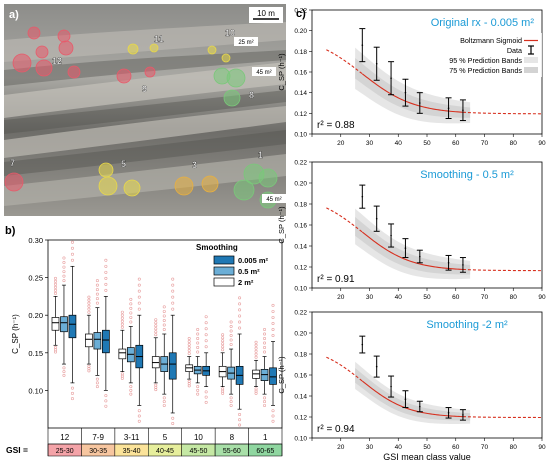 Image resolution: width=550 pixels, height=466 pixels. I want to click on category-label: 1, so click(265, 437).